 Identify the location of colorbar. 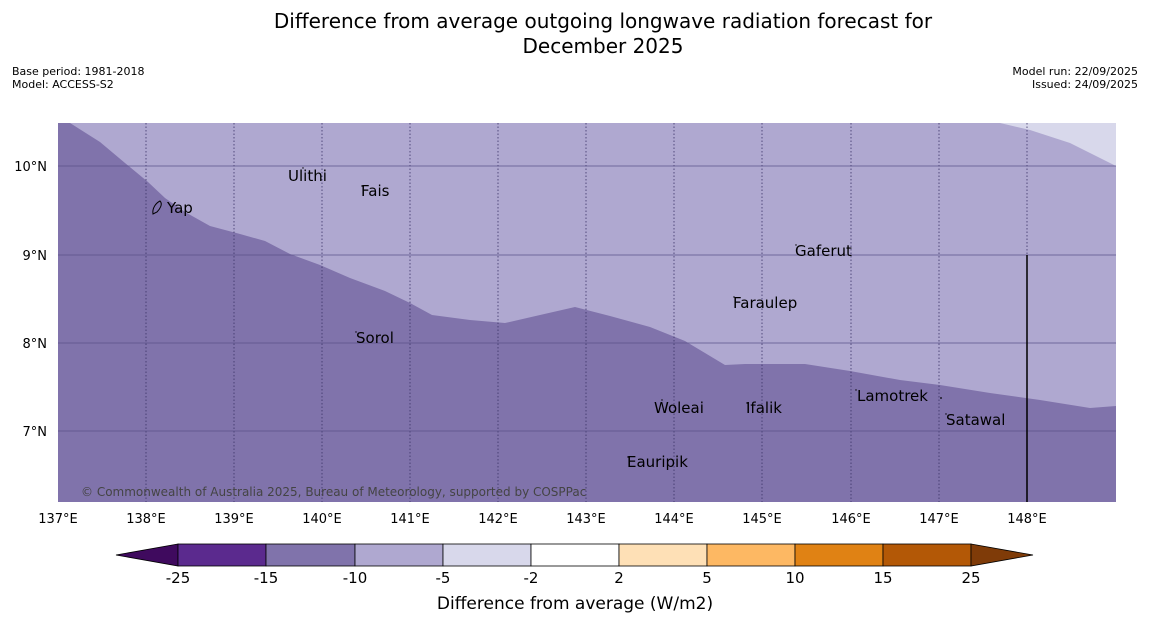
(574, 555).